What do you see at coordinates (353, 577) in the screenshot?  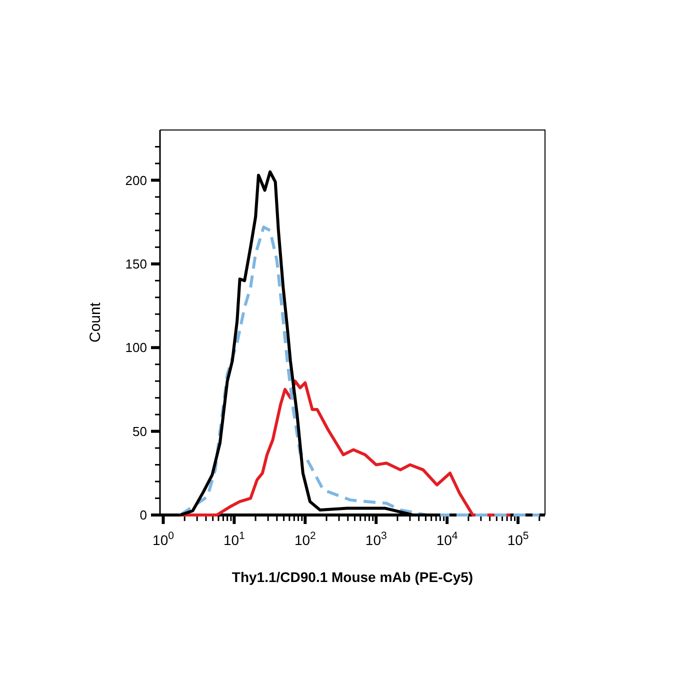 I see `x-axis-title: Thy1.1/CD90.1 Mouse mAb (PE-Cy5)` at bounding box center [353, 577].